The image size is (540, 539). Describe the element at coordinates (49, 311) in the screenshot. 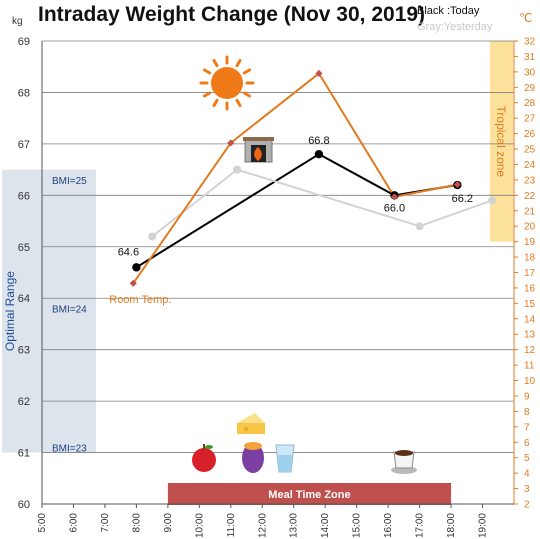

I see `optimal-range-band` at that location.